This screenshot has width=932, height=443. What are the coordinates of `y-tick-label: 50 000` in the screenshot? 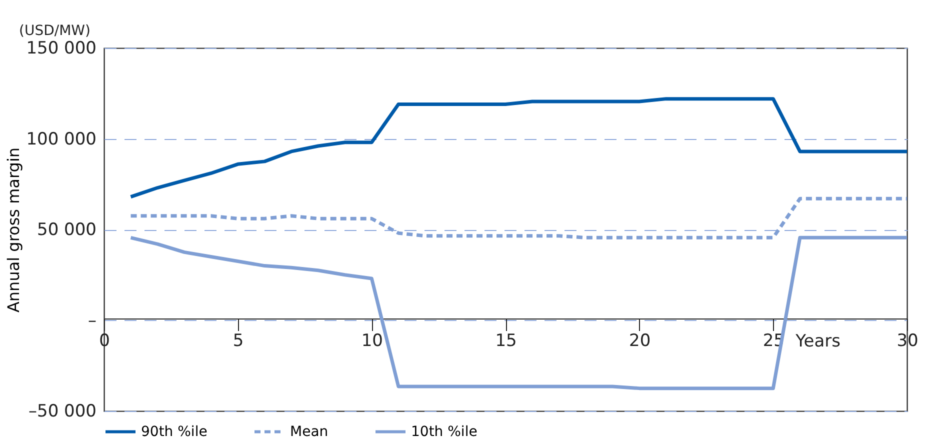 It's located at (66, 230).